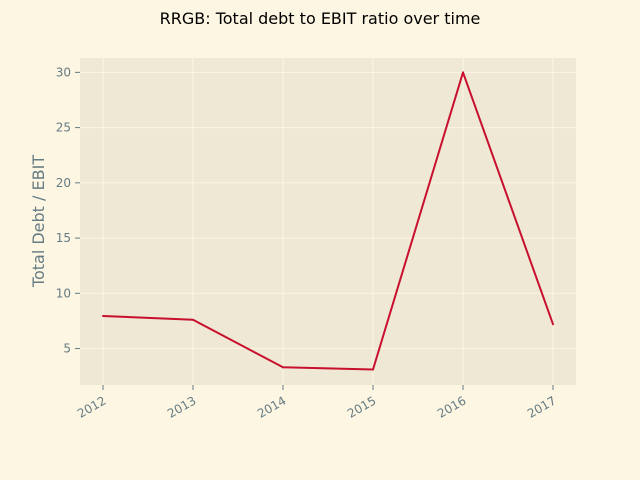 The image size is (640, 480). What do you see at coordinates (63, 128) in the screenshot?
I see `y-tick-label: 25` at bounding box center [63, 128].